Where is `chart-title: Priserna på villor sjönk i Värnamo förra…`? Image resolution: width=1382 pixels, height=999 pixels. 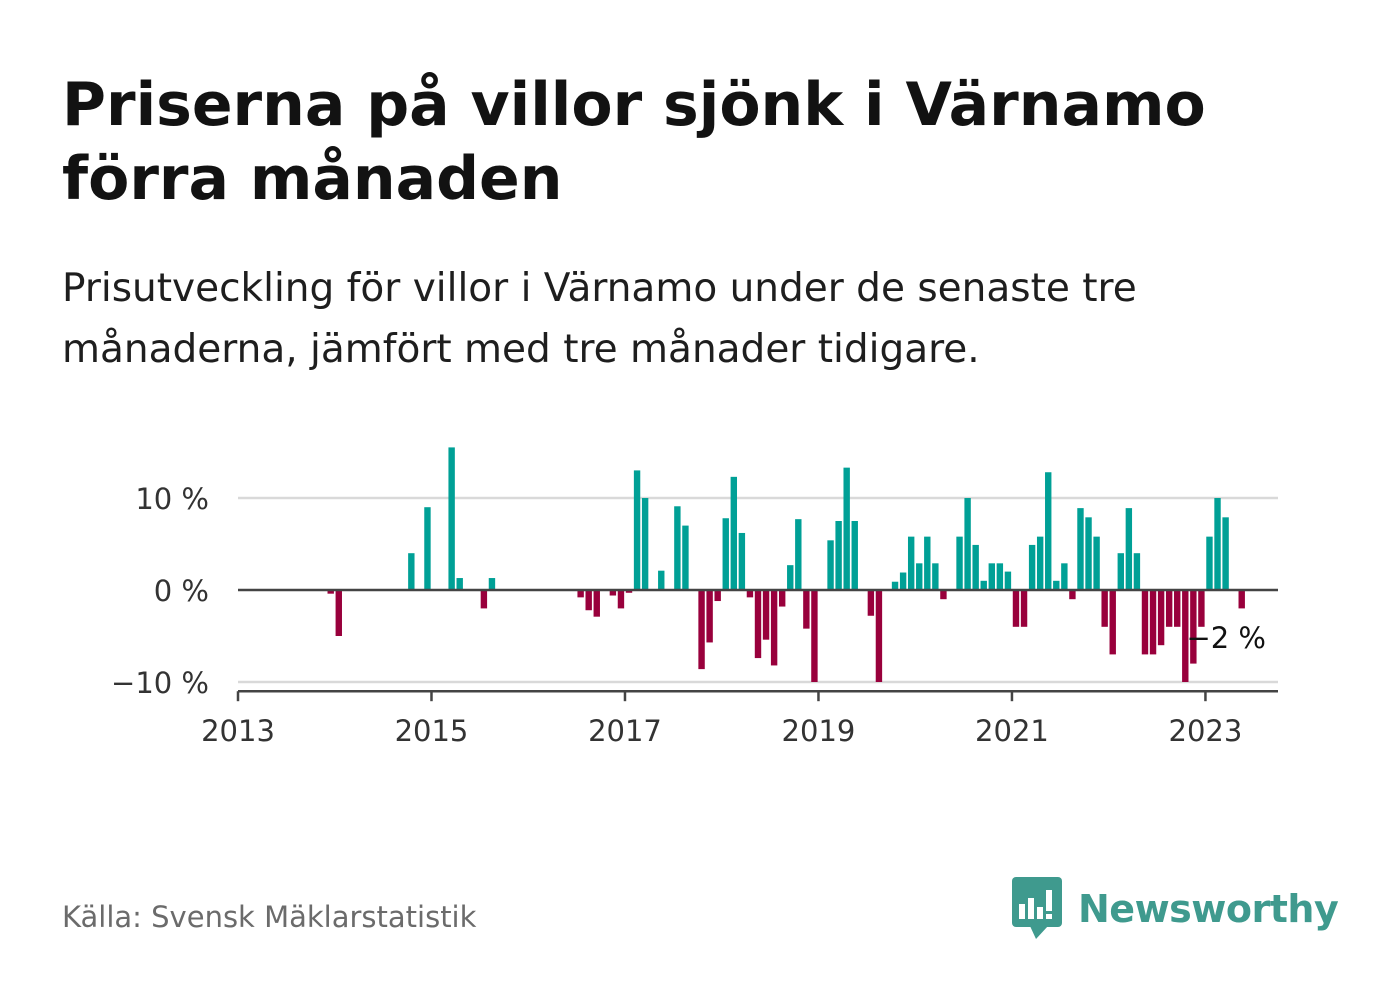 chart-title: Priserna på villor sjönk i Värnamo förra… is located at coordinates (634, 142).